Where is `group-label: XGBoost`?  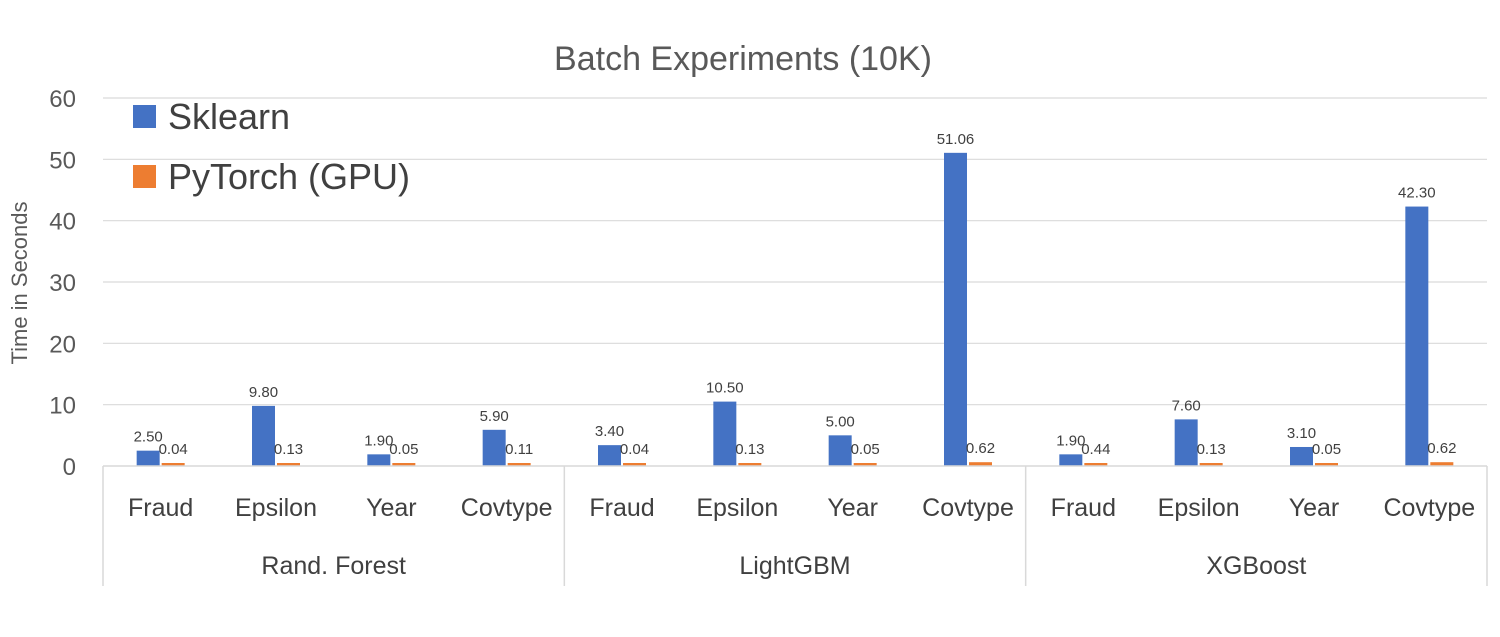 group-label: XGBoost is located at coordinates (1256, 566).